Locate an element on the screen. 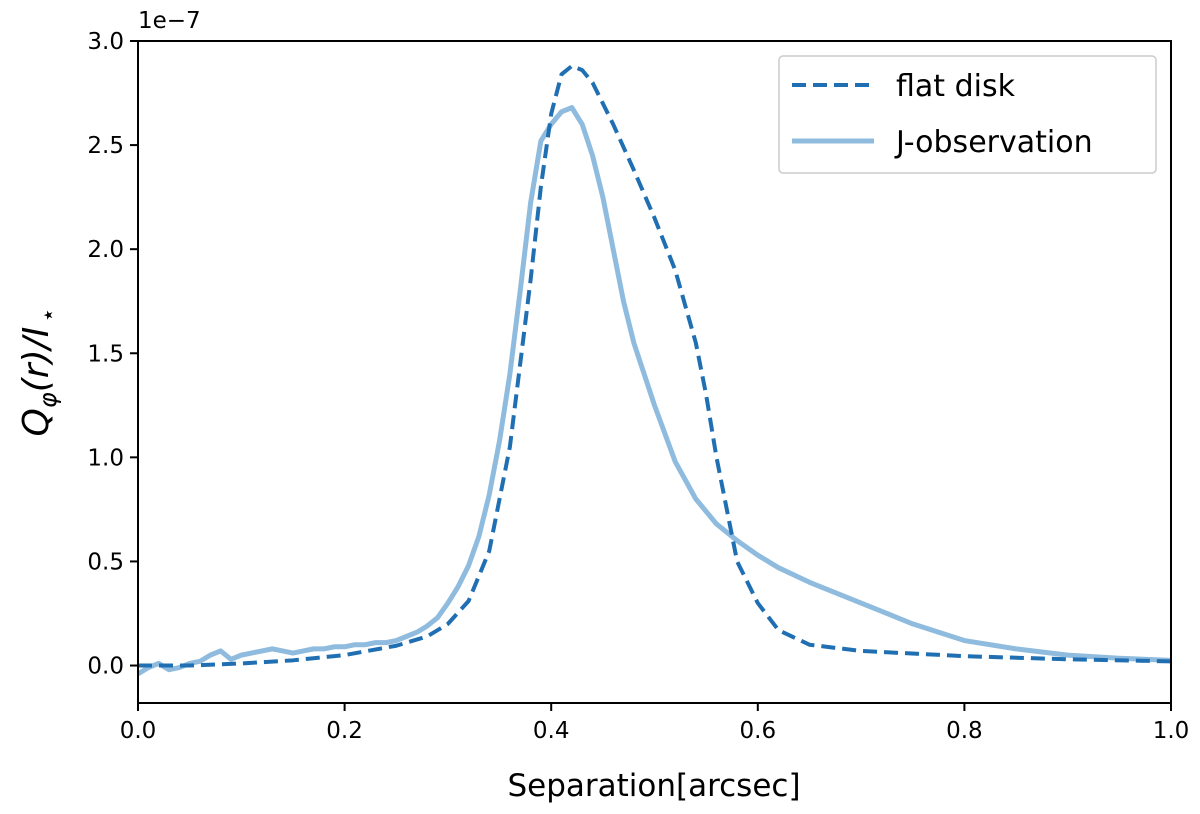  x-tick-label: 1.0 is located at coordinates (1171, 731).